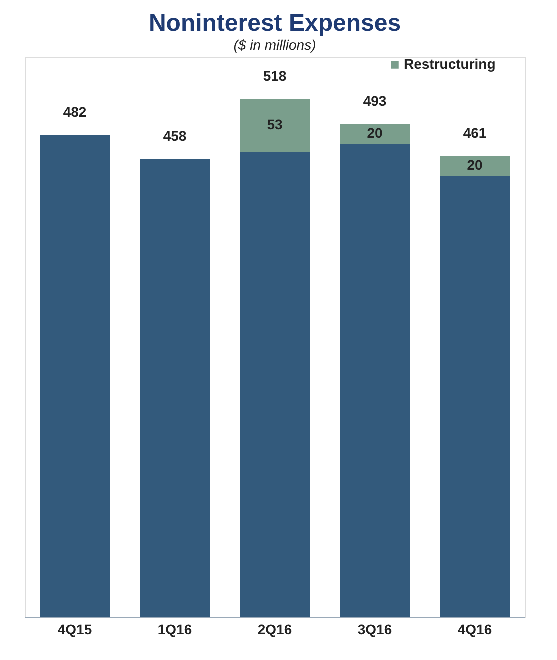 The height and width of the screenshot is (660, 557). What do you see at coordinates (375, 101) in the screenshot?
I see `total-label: 493` at bounding box center [375, 101].